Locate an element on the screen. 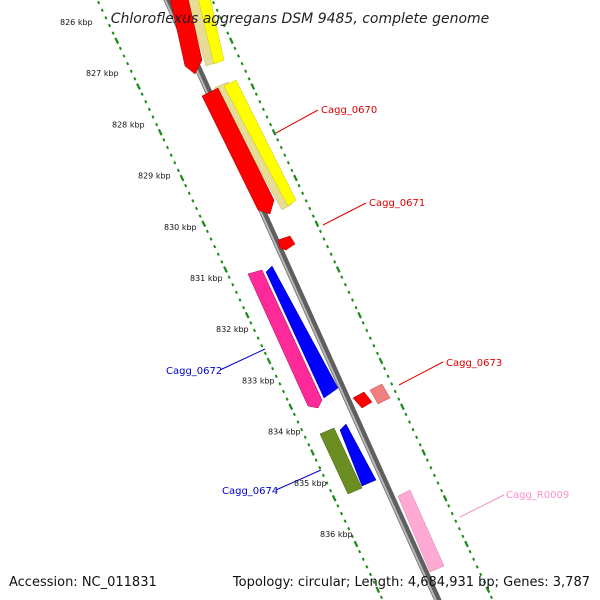 The image size is (600, 600). label-cagg-0672: Cagg_0672 is located at coordinates (194, 371).